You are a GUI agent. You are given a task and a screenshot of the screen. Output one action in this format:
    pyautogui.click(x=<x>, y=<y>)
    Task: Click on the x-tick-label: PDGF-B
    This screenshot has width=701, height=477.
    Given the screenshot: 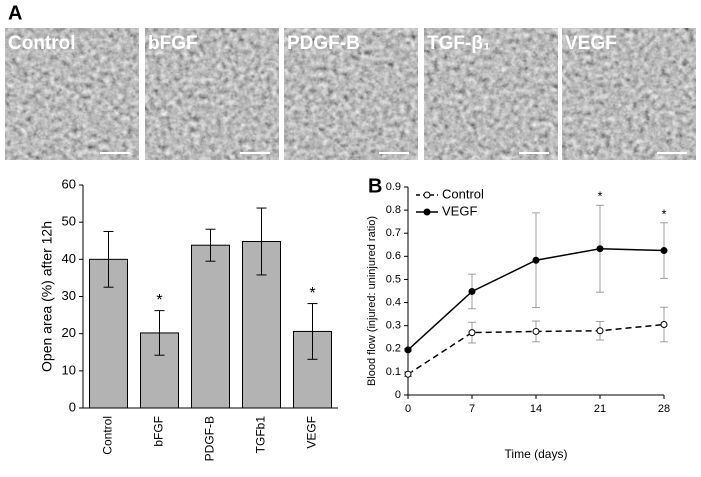 What is the action you would take?
    pyautogui.click(x=210, y=438)
    